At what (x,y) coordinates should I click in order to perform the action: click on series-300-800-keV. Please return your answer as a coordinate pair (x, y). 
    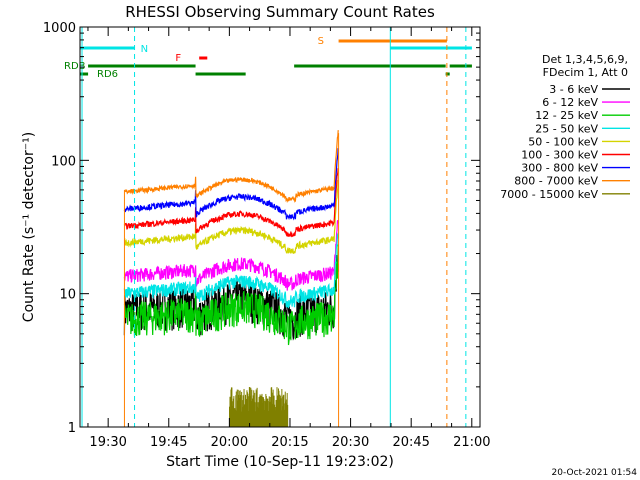
    Looking at the image, I should click on (231, 184).